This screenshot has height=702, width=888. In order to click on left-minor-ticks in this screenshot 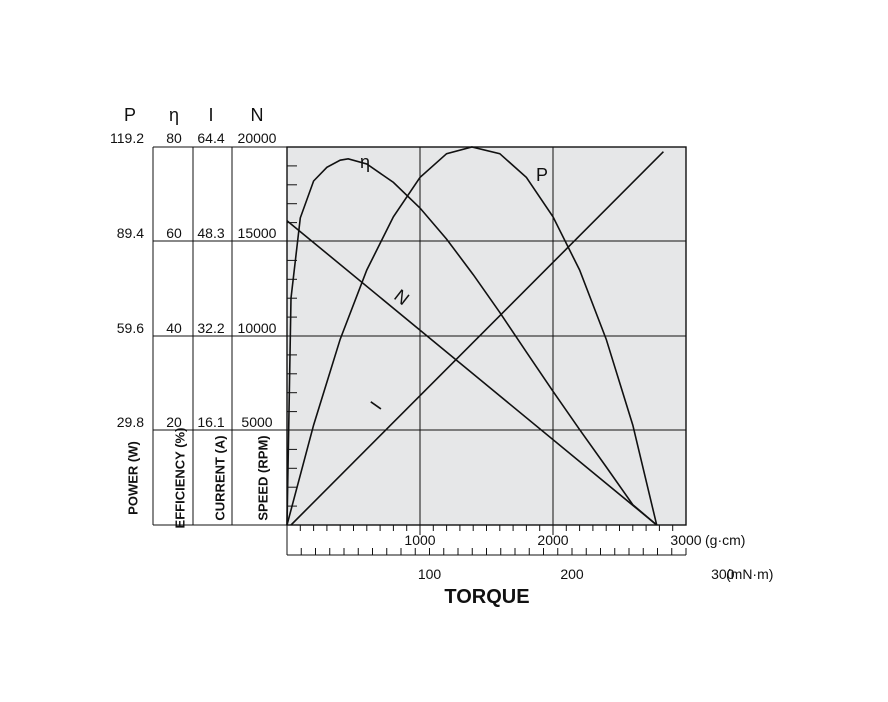, I will do `click(292, 336)`.